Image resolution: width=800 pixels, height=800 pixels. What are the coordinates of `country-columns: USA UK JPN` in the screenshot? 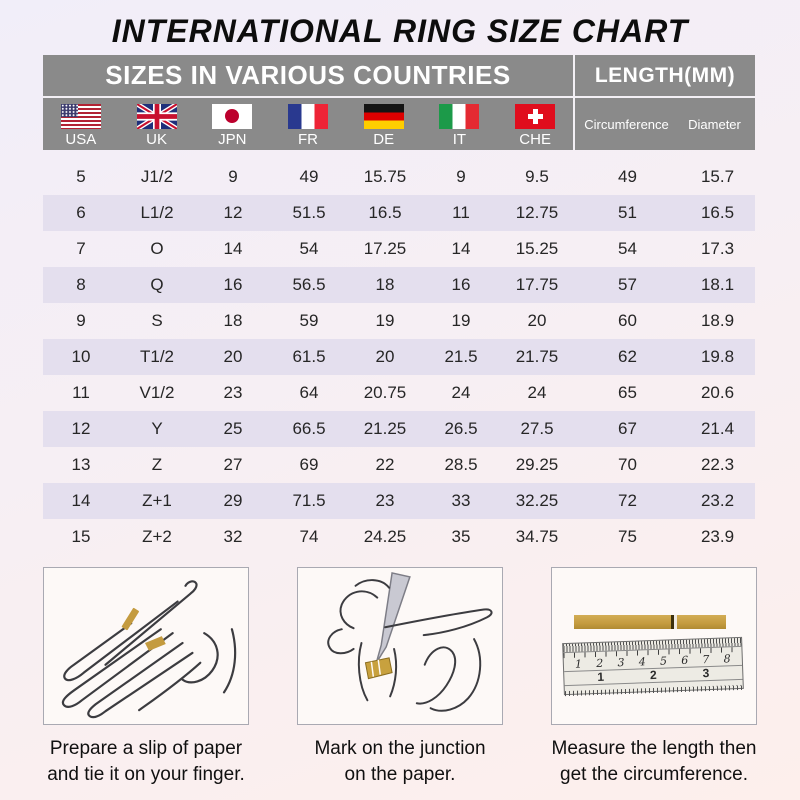 It's located at (309, 124).